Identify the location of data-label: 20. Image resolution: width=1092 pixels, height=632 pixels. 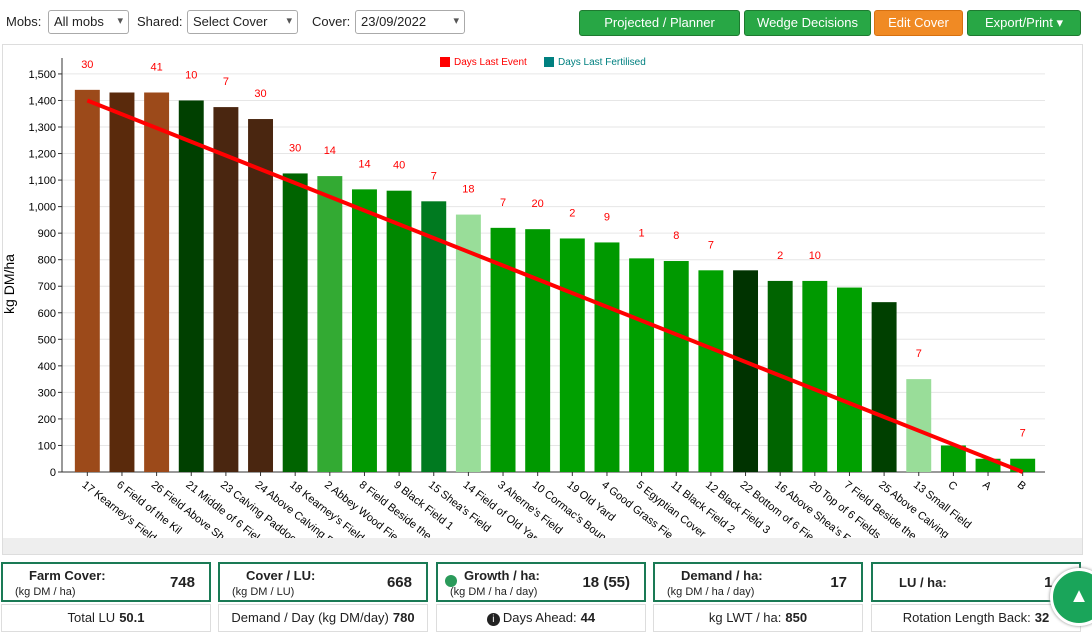
(538, 204).